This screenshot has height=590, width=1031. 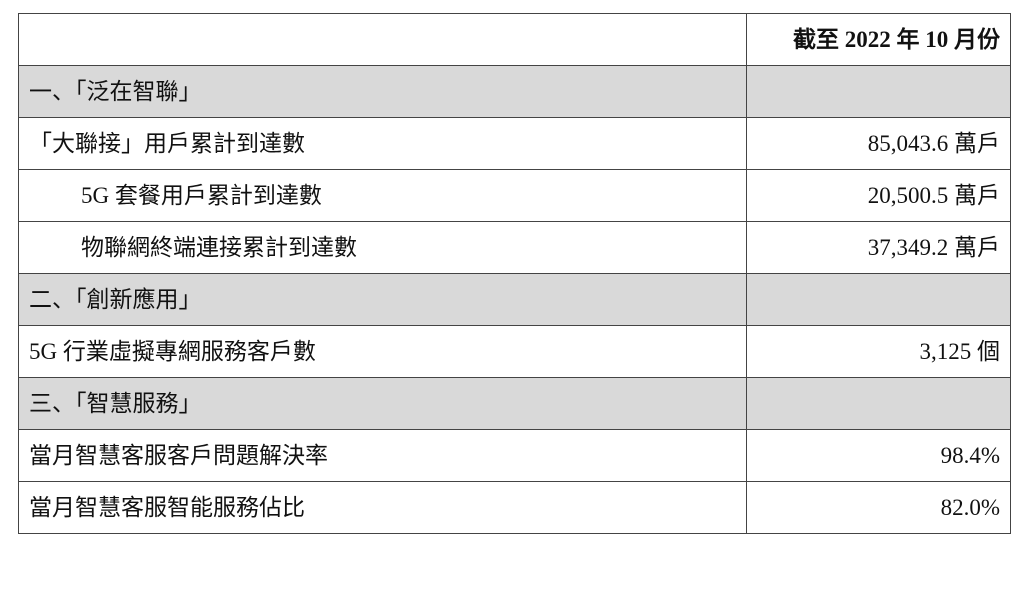 I want to click on table-row: 物聯網終端連接累計到達數 37,349.2 萬戶, so click(x=514, y=247).